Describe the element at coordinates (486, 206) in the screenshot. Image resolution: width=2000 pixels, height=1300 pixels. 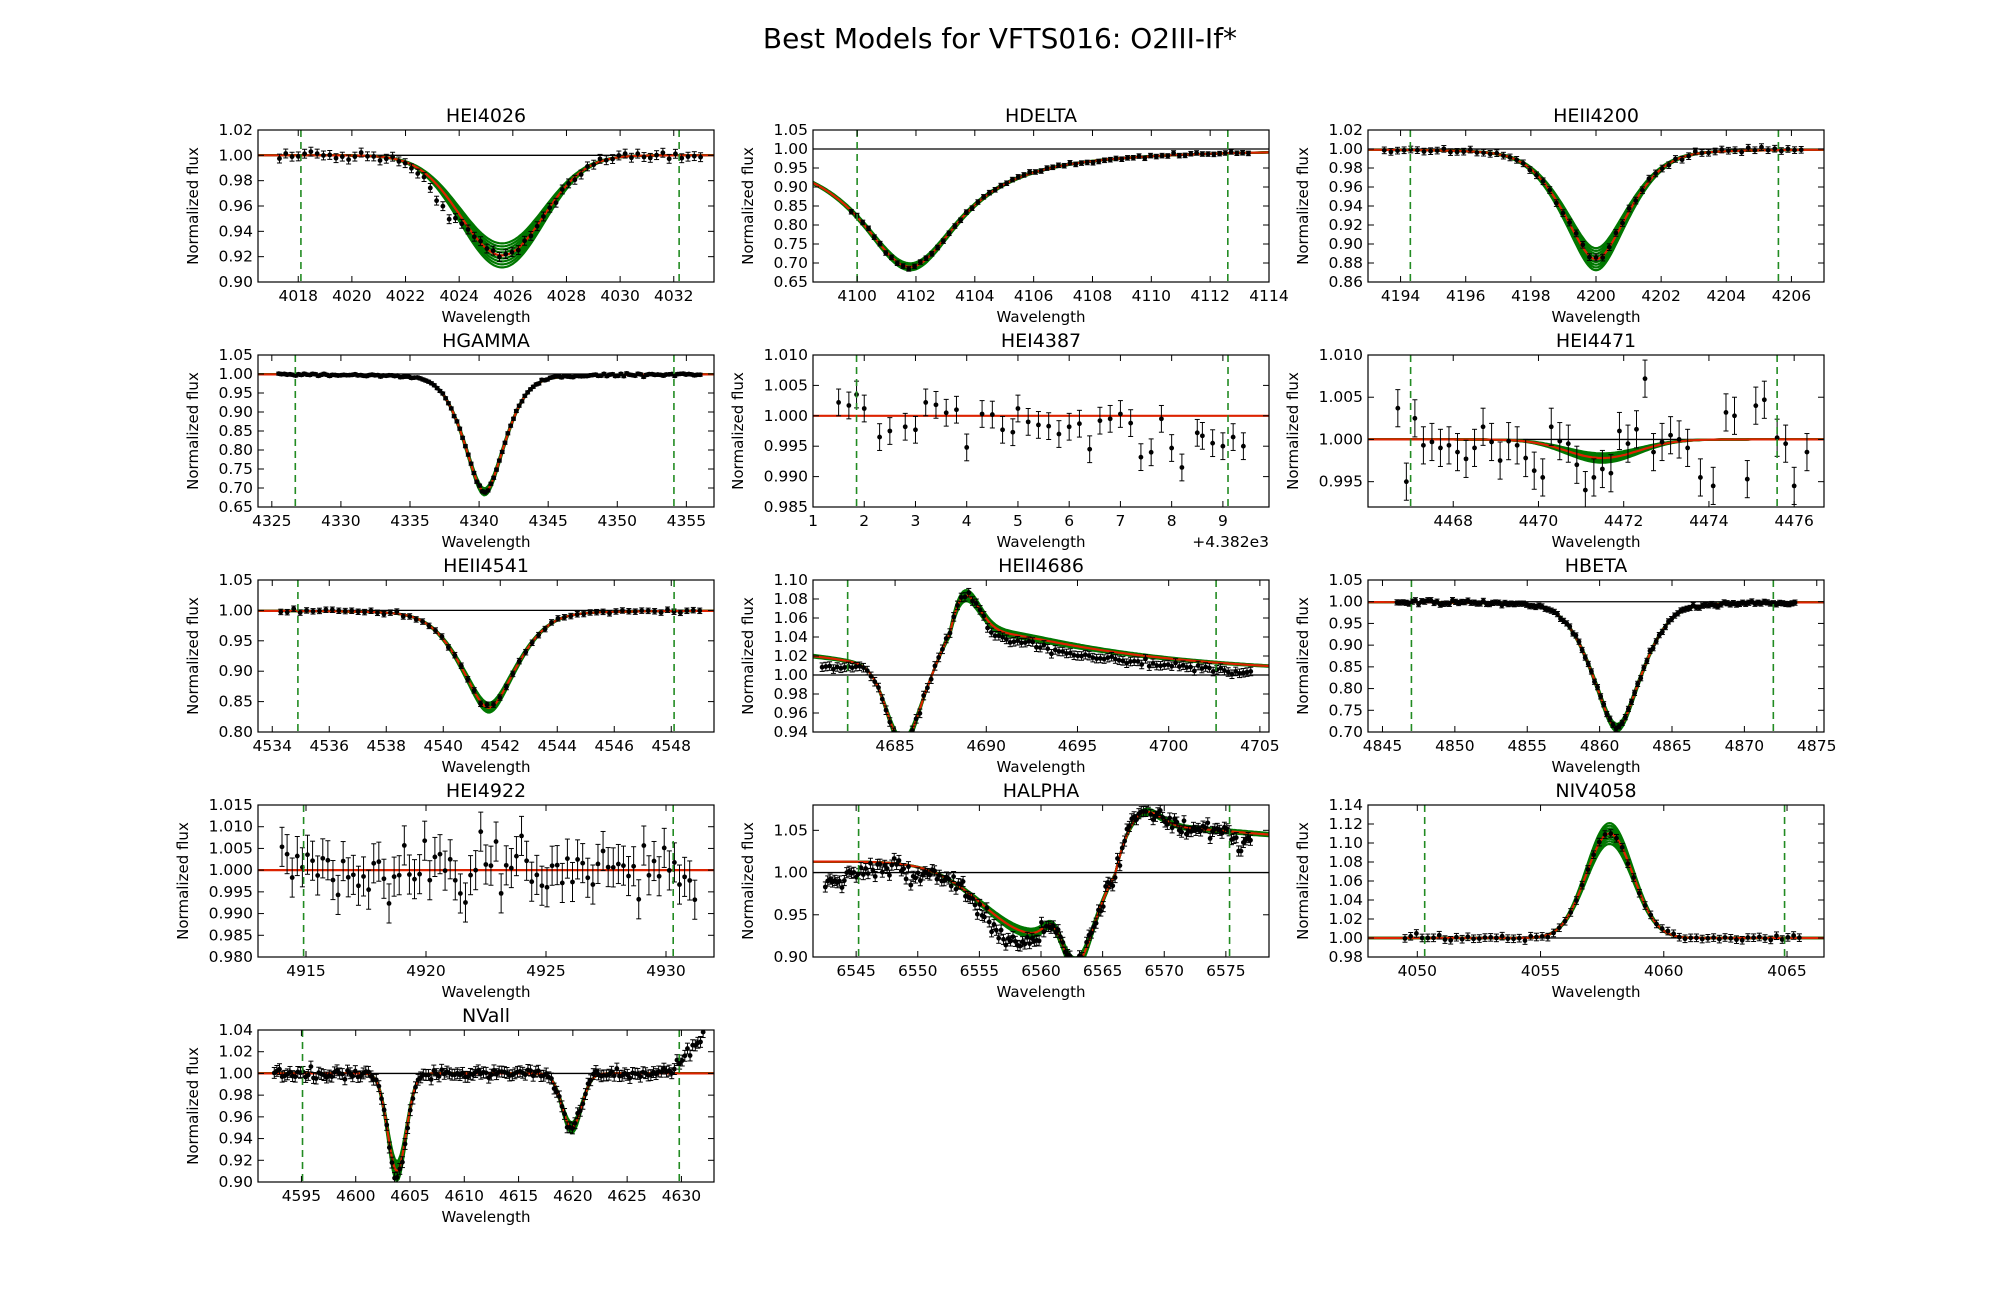
I see `plot-area` at that location.